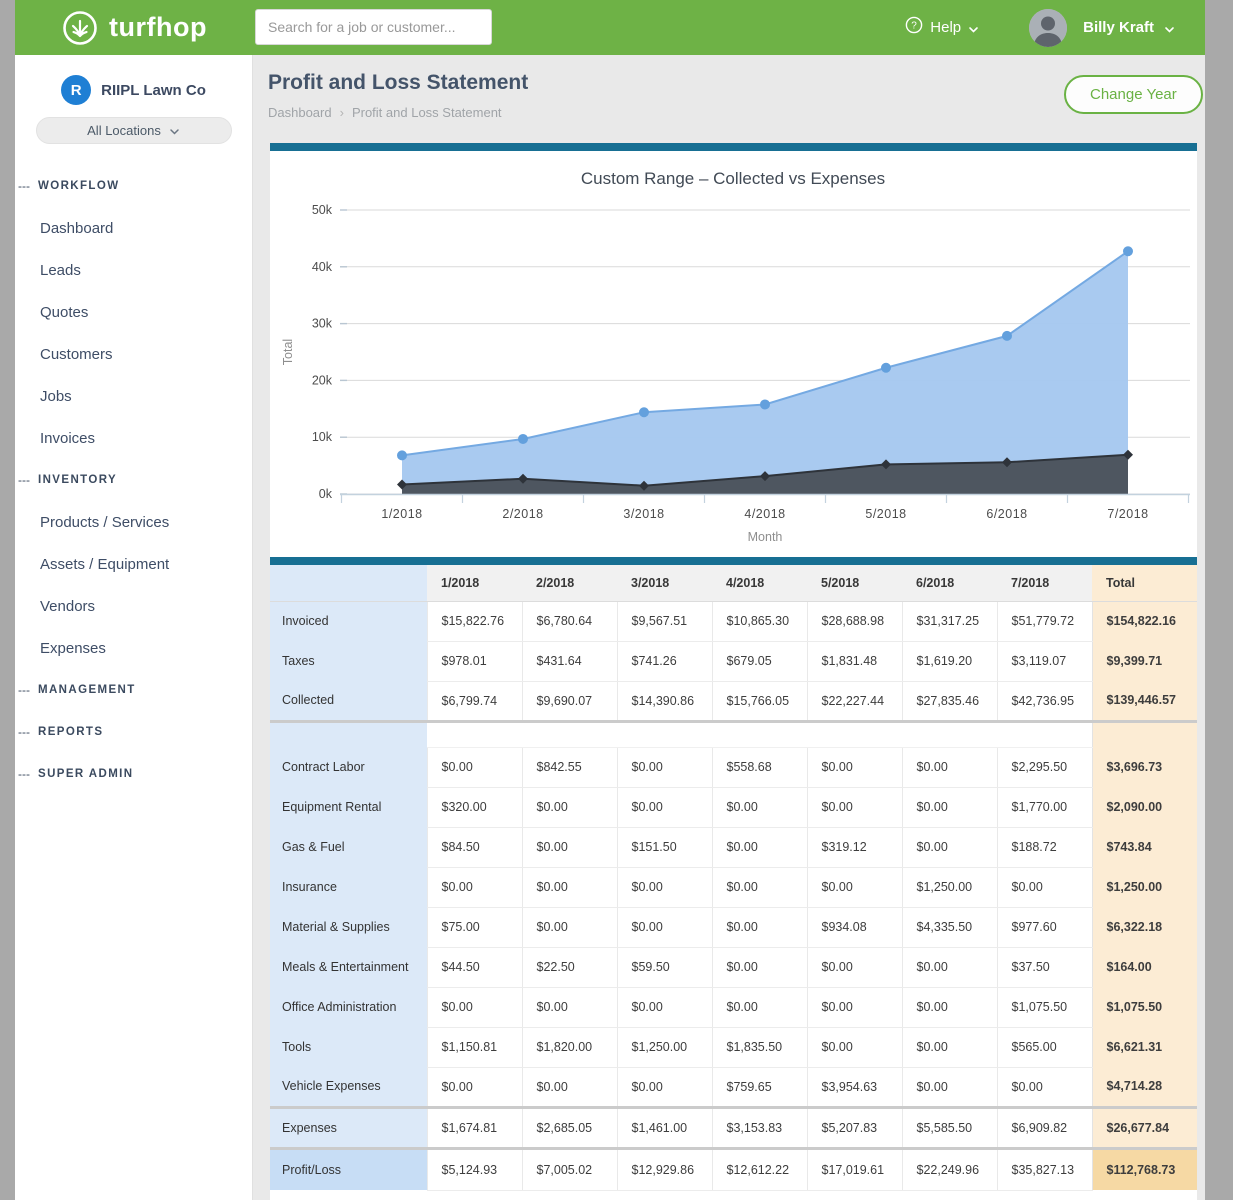 This screenshot has height=1200, width=1233. What do you see at coordinates (759, 1087) in the screenshot?
I see `cell-value: $759.65` at bounding box center [759, 1087].